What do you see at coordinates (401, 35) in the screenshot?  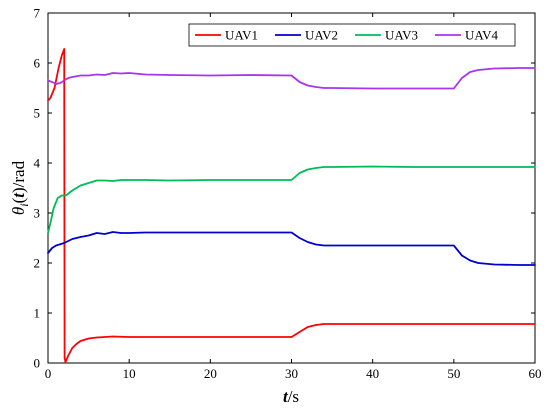 I see `legend-label-uav3: UAV3` at bounding box center [401, 35].